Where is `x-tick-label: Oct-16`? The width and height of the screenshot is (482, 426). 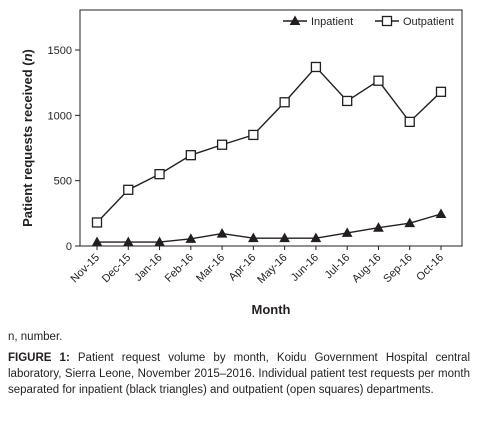 x-tick-label: Oct-16 is located at coordinates (430, 268).